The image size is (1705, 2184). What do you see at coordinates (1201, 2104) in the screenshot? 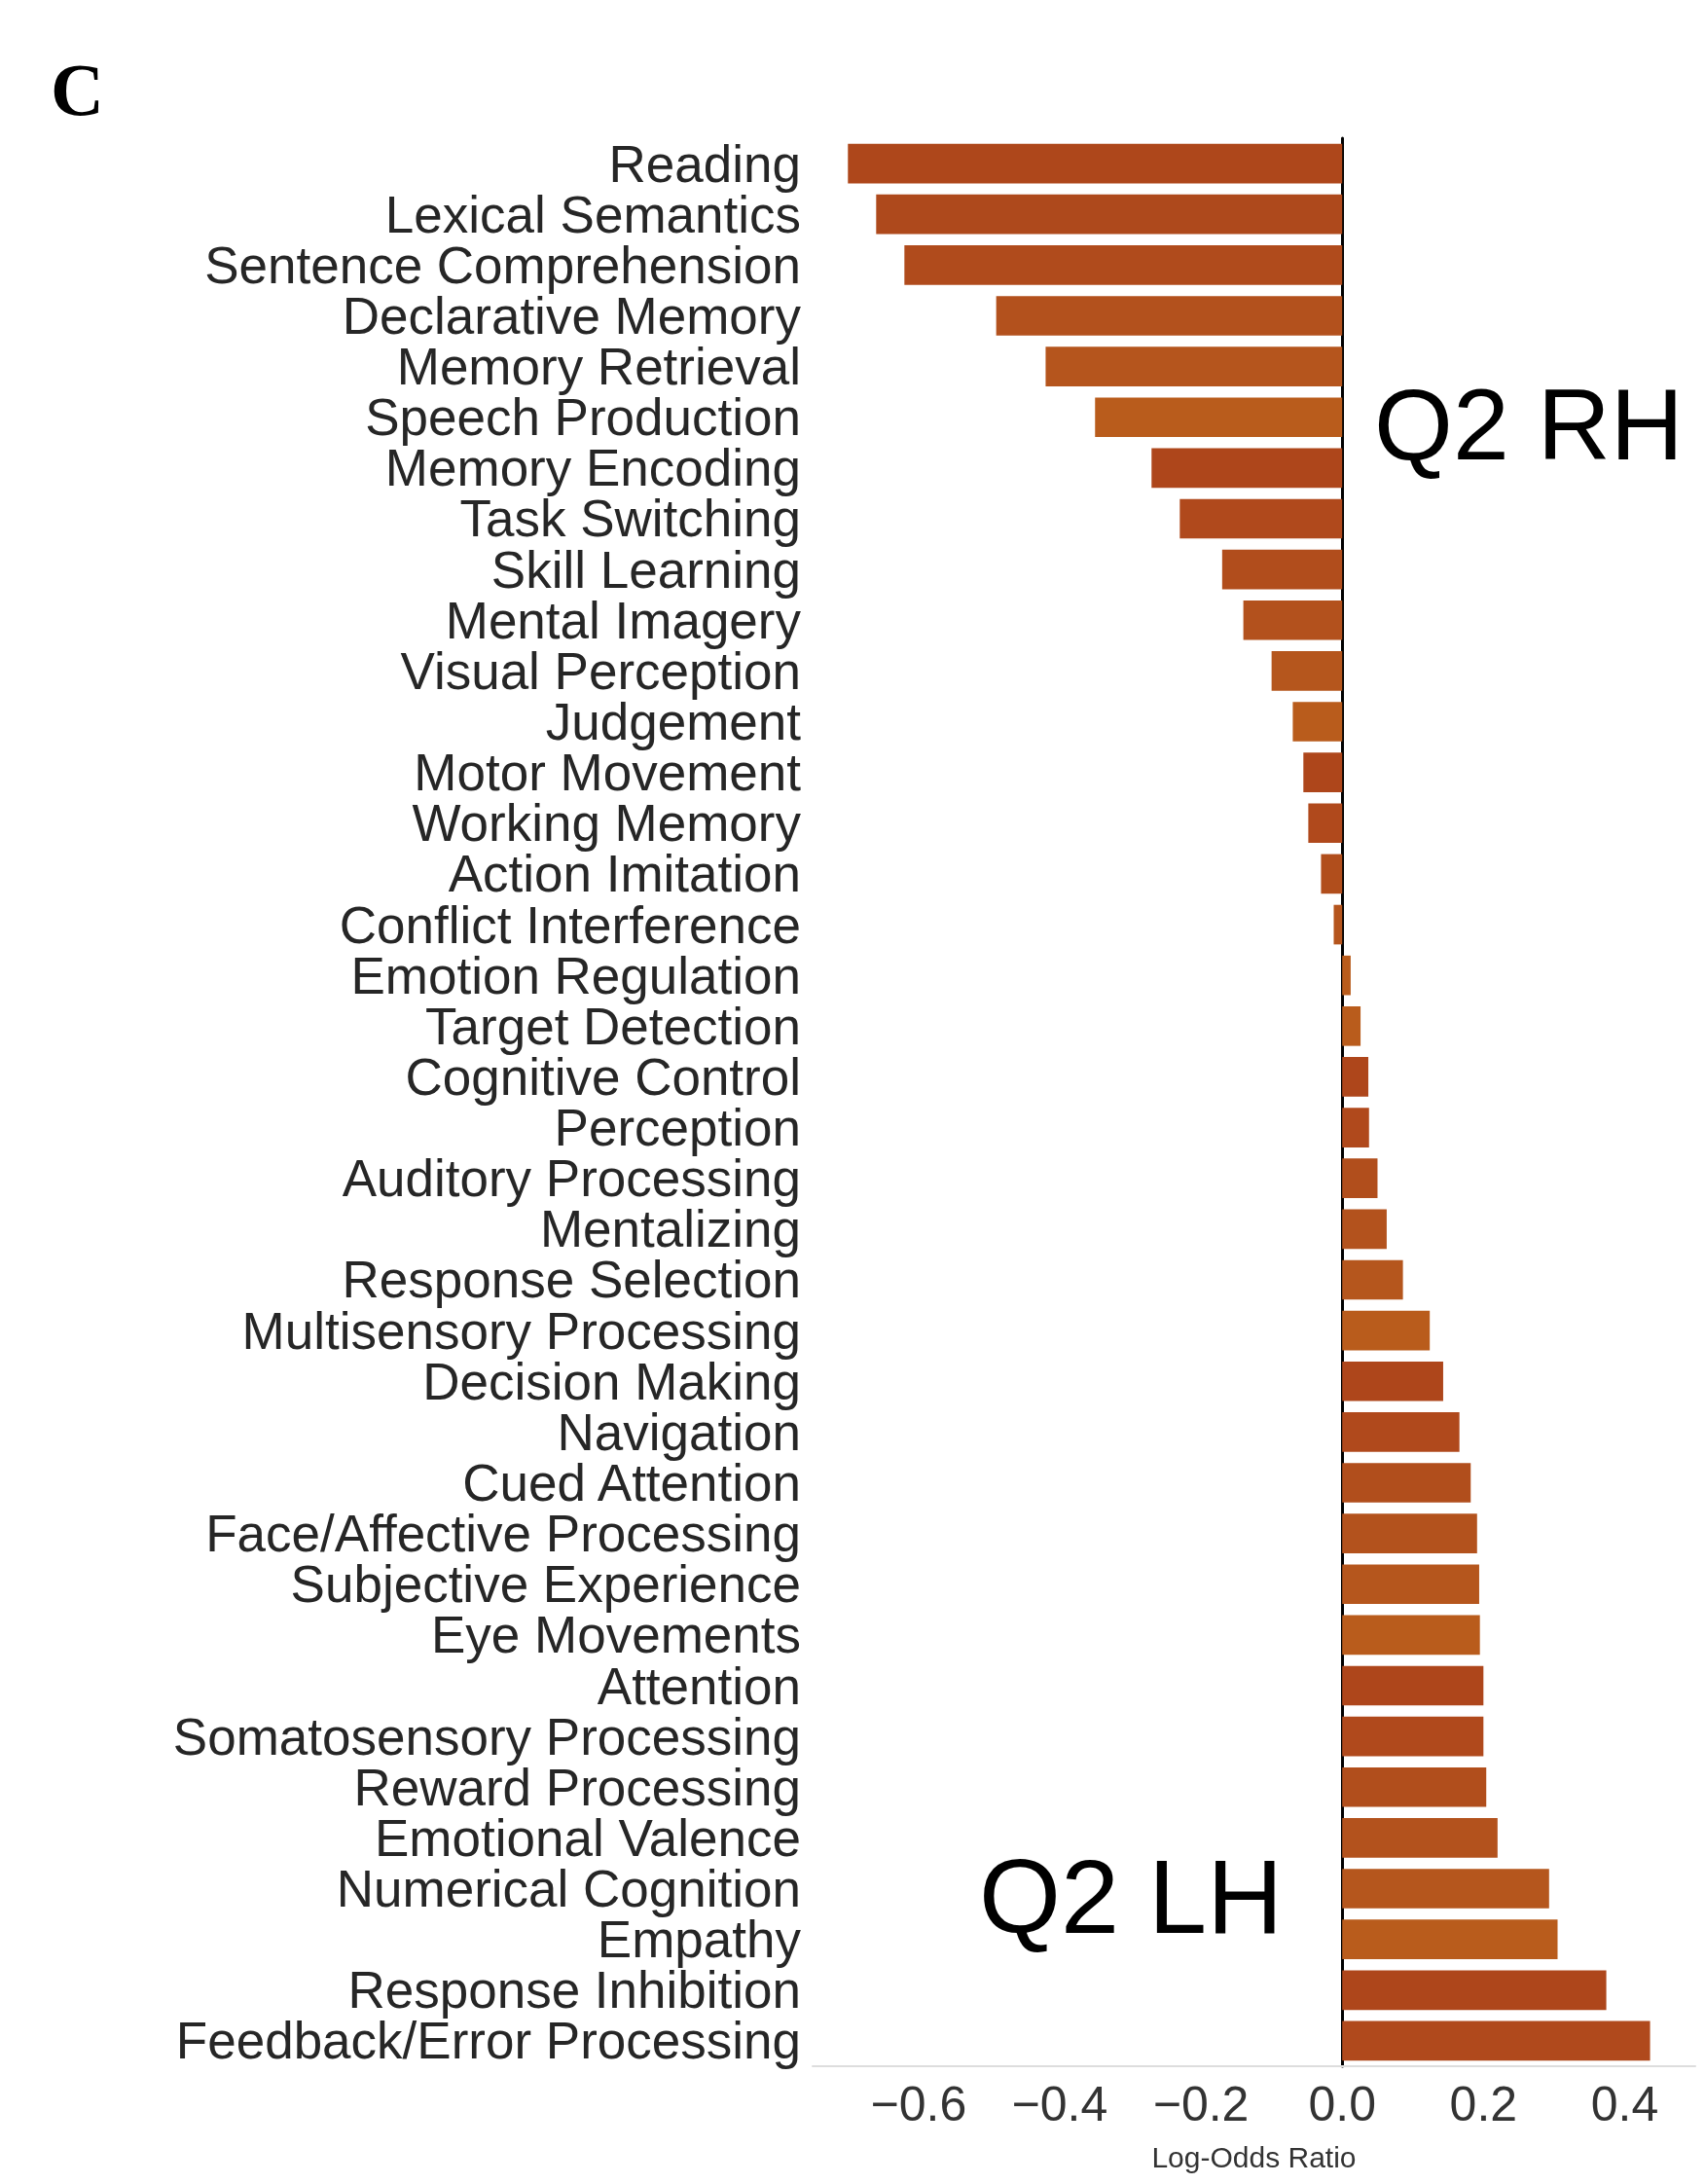
I see `x-tick-label: −0.2` at bounding box center [1201, 2104].